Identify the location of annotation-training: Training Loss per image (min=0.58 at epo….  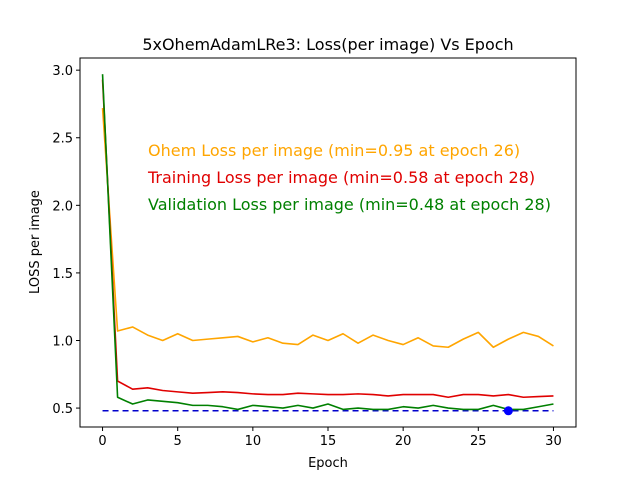
(341, 177).